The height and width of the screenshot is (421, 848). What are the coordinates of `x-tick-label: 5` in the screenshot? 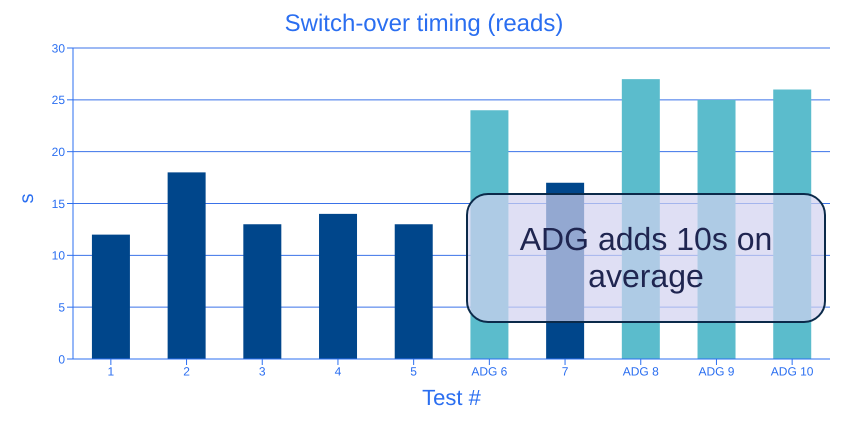 It's located at (414, 371).